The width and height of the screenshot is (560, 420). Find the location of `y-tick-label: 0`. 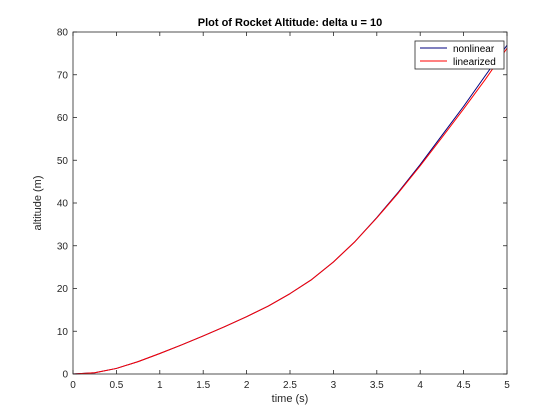

y-tick-label: 0 is located at coordinates (65, 375).